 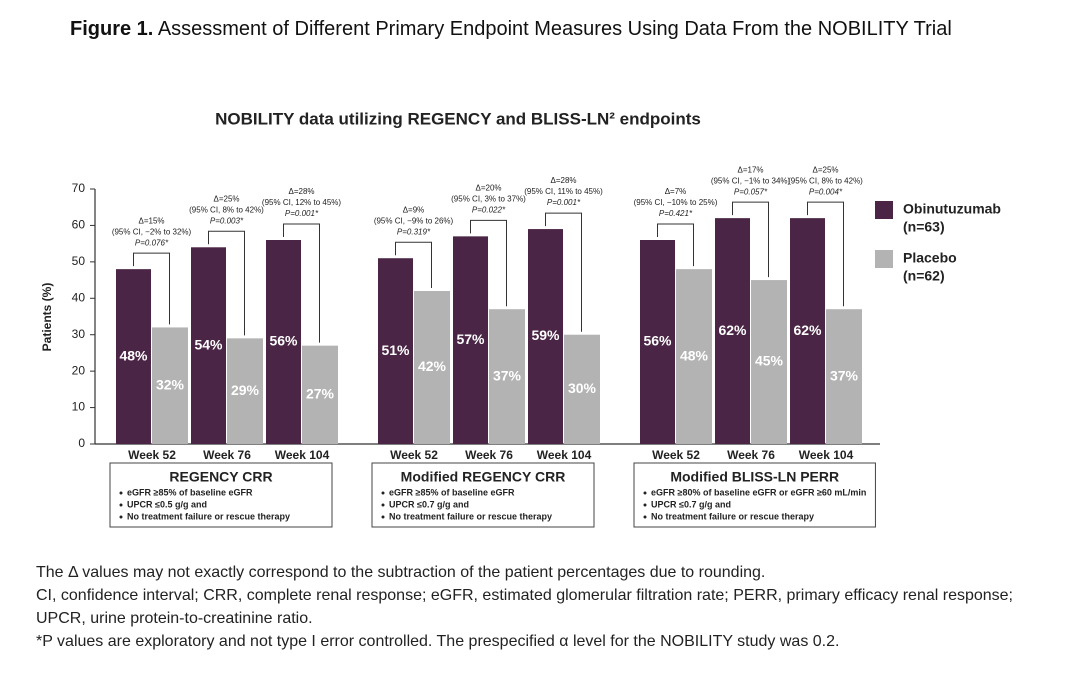 What do you see at coordinates (924, 276) in the screenshot?
I see `legend-n: (n=62)` at bounding box center [924, 276].